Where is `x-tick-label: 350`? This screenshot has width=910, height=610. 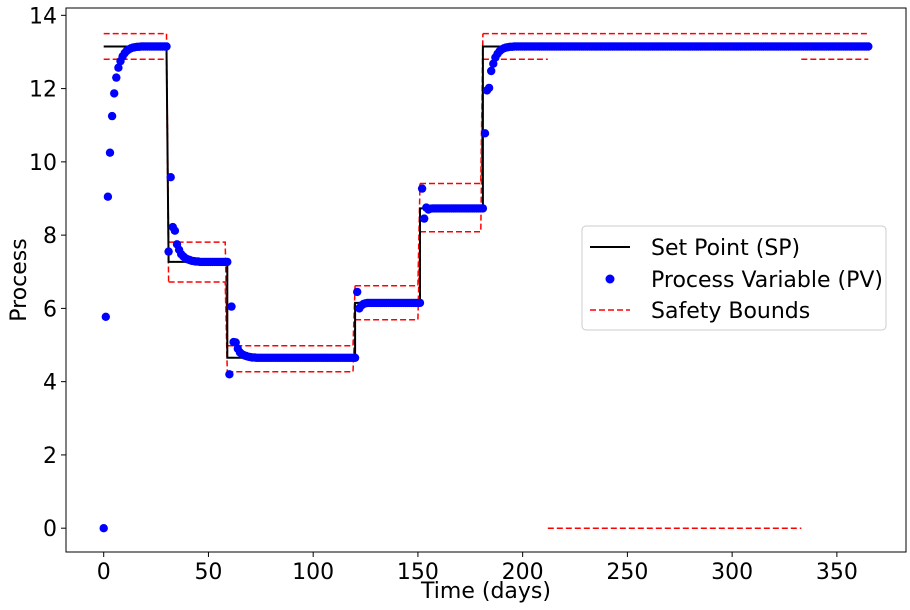 x-tick-label: 350 is located at coordinates (837, 572).